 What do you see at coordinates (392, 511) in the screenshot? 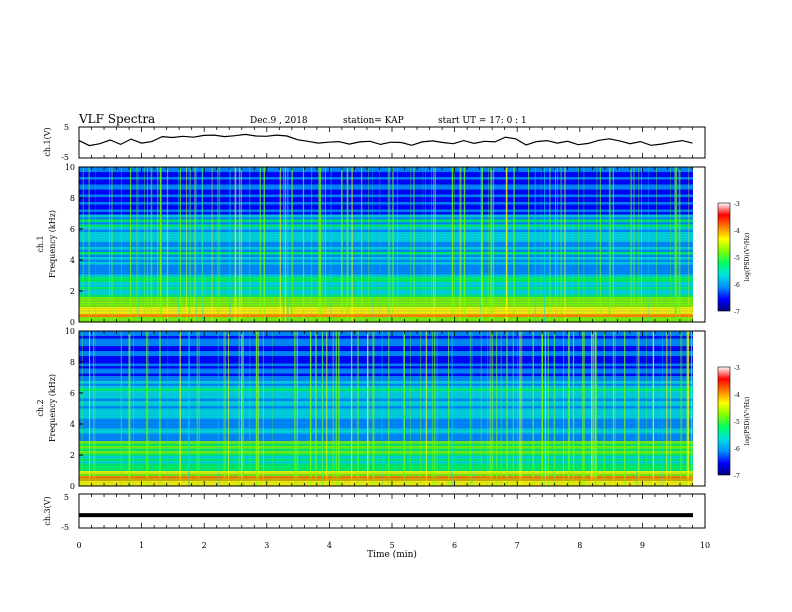
I see `ch3-waveform-frame` at bounding box center [392, 511].